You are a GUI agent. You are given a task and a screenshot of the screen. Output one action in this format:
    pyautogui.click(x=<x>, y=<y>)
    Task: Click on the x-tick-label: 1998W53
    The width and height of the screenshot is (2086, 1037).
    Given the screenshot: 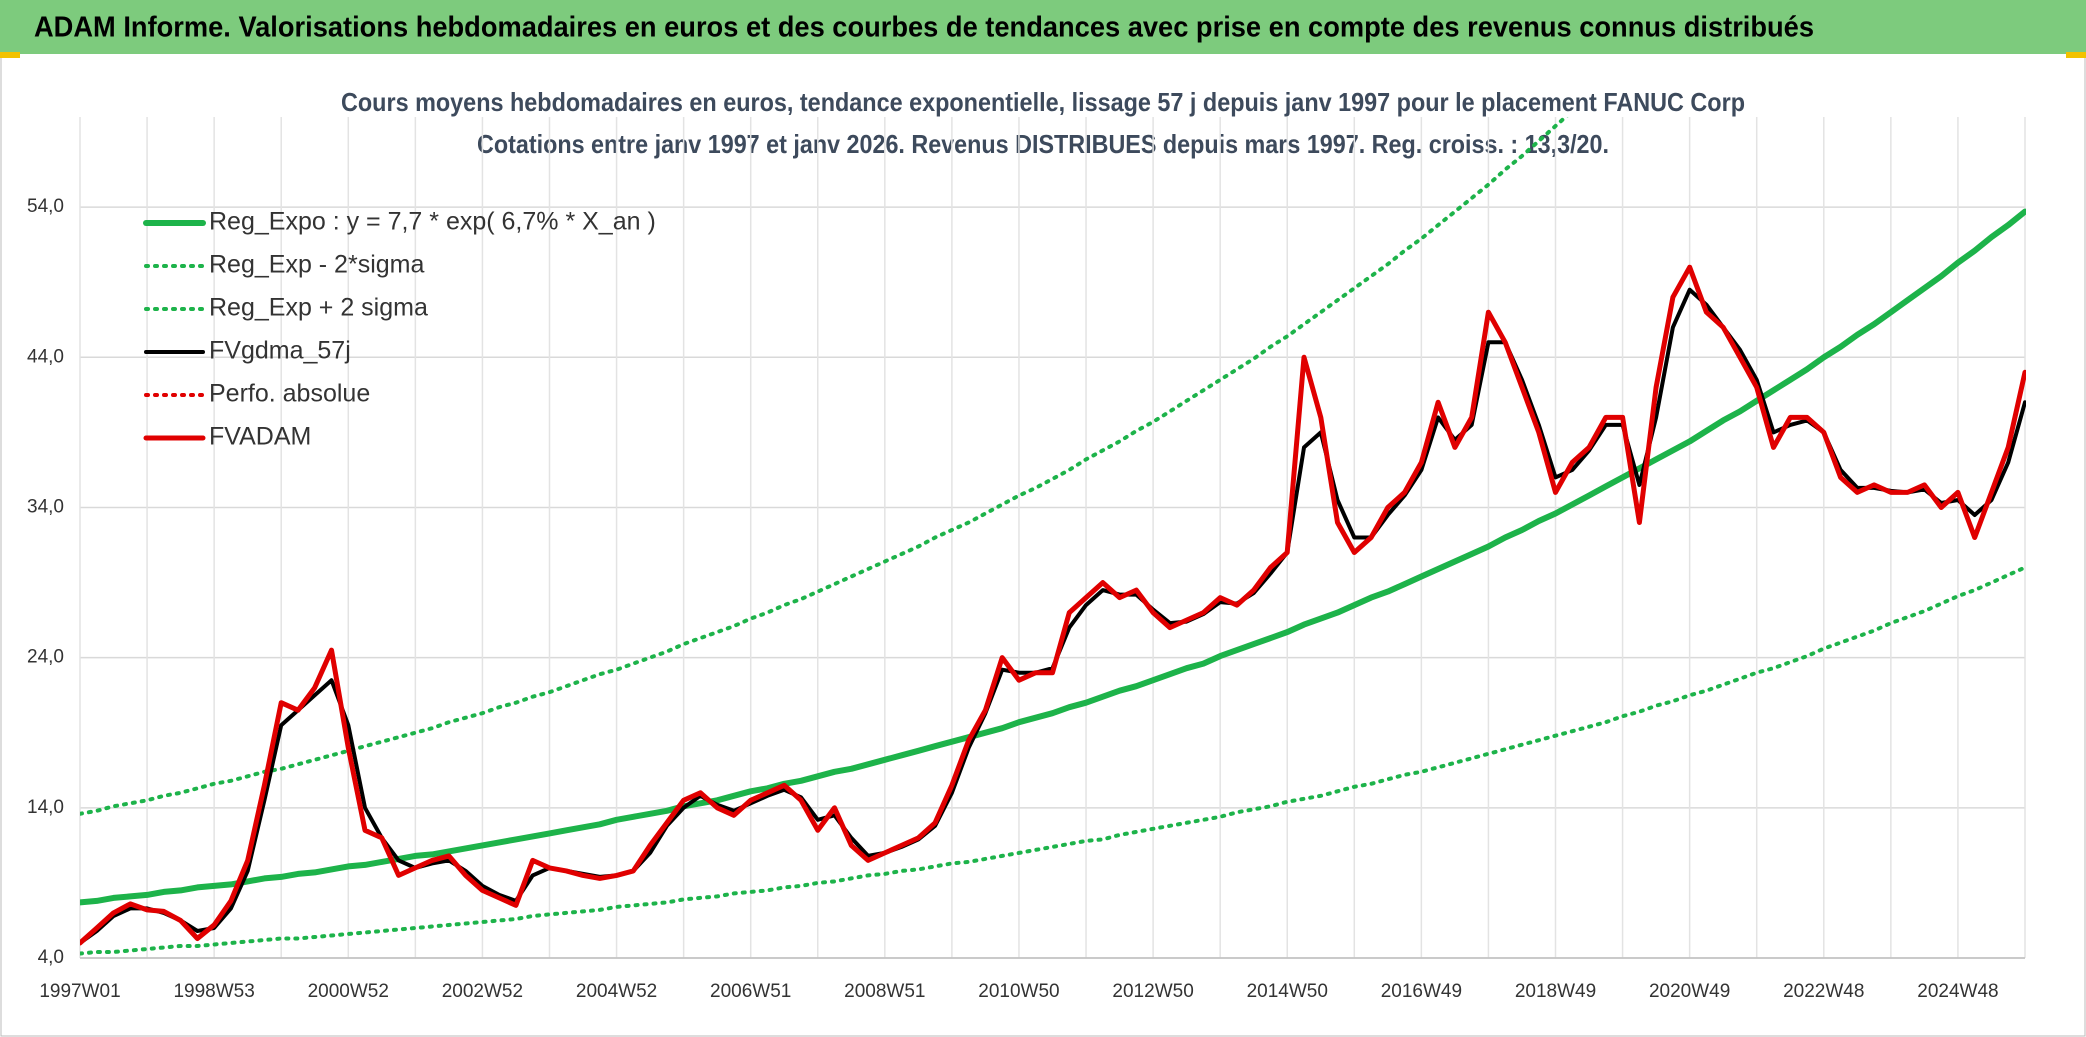 What is the action you would take?
    pyautogui.click(x=213, y=991)
    